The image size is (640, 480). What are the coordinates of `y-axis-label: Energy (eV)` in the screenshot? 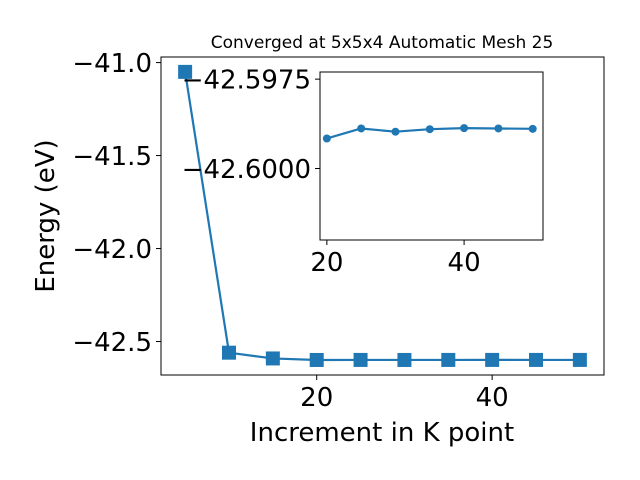 It's located at (46, 215).